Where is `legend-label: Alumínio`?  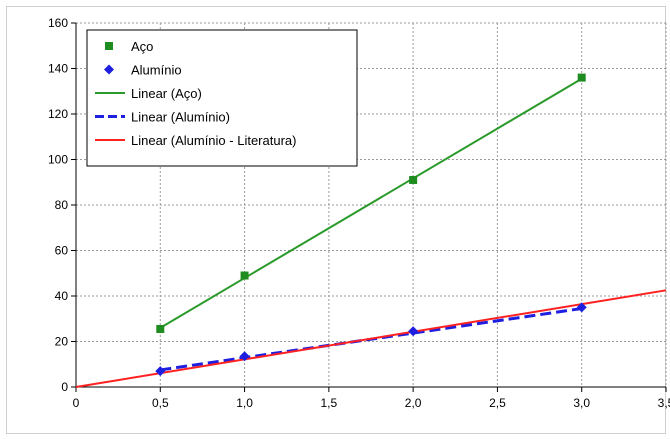
legend-label: Alumínio is located at coordinates (156, 70).